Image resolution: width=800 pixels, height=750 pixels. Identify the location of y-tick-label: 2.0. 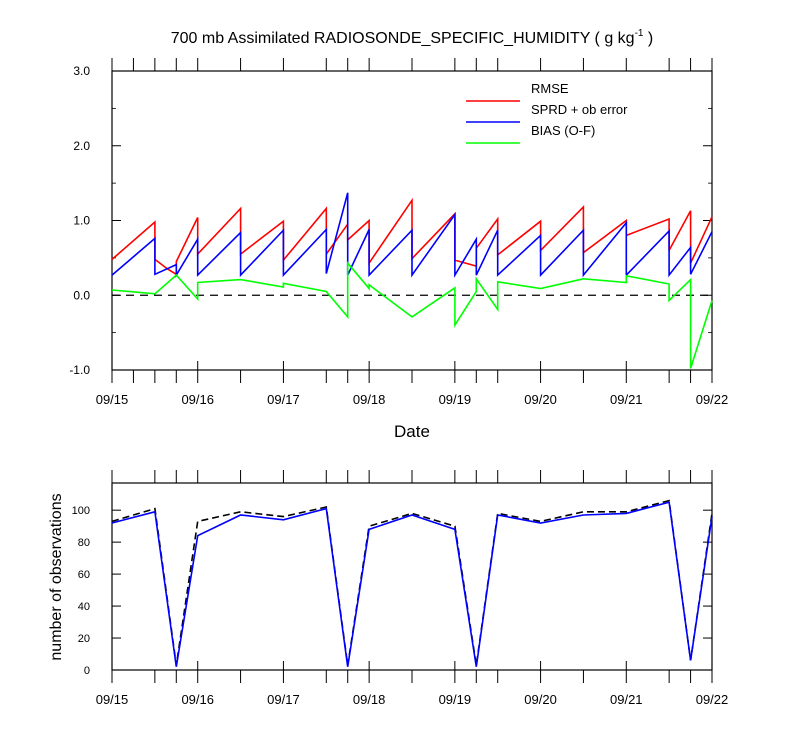
(81, 146).